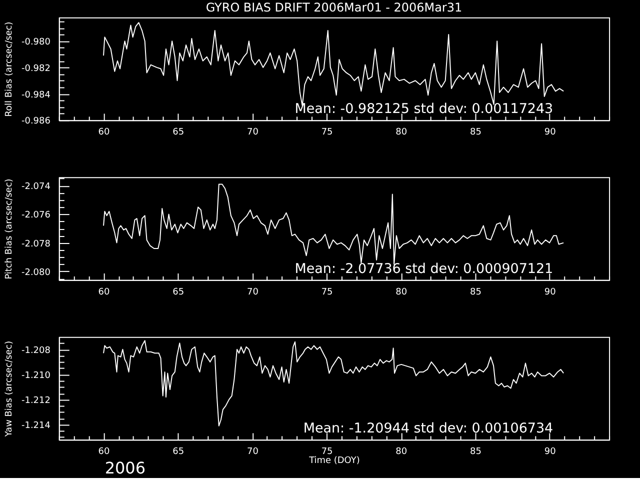 This screenshot has height=480, width=640. What do you see at coordinates (36, 401) in the screenshot?
I see `y-tick-label: -1.212` at bounding box center [36, 401].